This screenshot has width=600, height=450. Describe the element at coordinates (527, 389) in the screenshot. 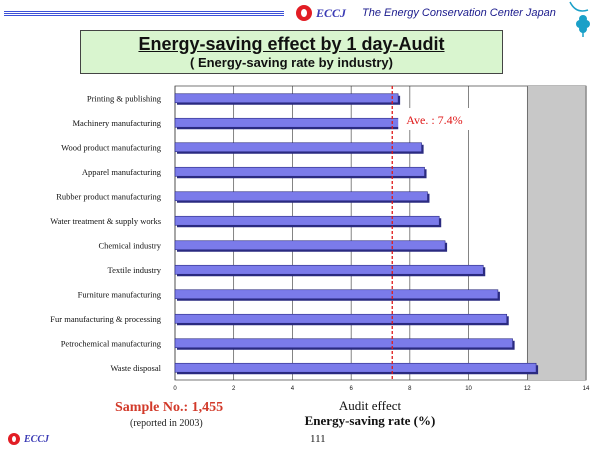

I see `x-tick-label: 12` at that location.